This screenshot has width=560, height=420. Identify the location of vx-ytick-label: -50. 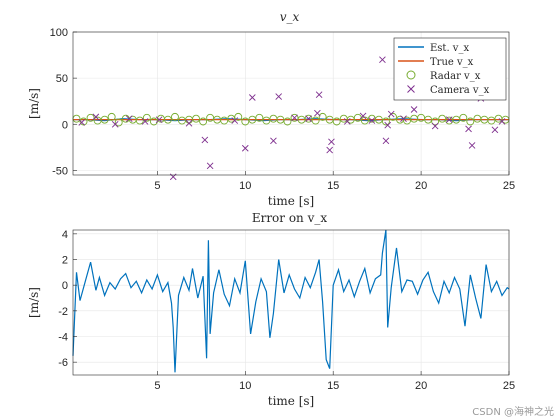
(60, 171).